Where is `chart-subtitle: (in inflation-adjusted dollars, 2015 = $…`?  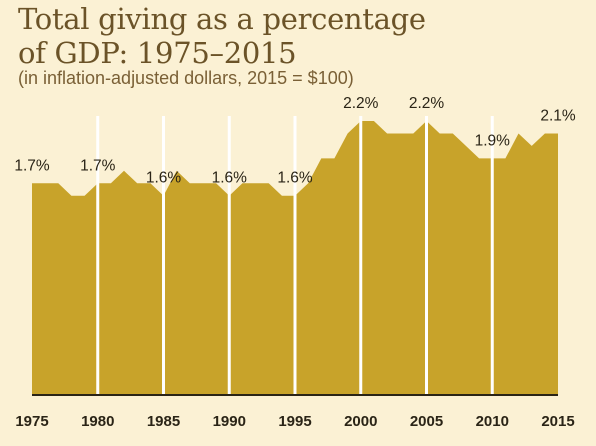
chart-subtitle: (in inflation-adjusted dollars, 2015 = $… is located at coordinates (186, 78).